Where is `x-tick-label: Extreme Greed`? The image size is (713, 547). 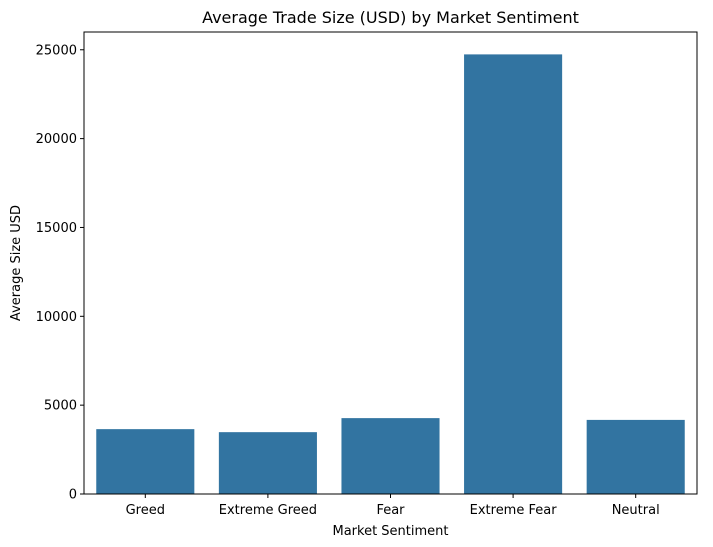 x-tick-label: Extreme Greed is located at coordinates (268, 510).